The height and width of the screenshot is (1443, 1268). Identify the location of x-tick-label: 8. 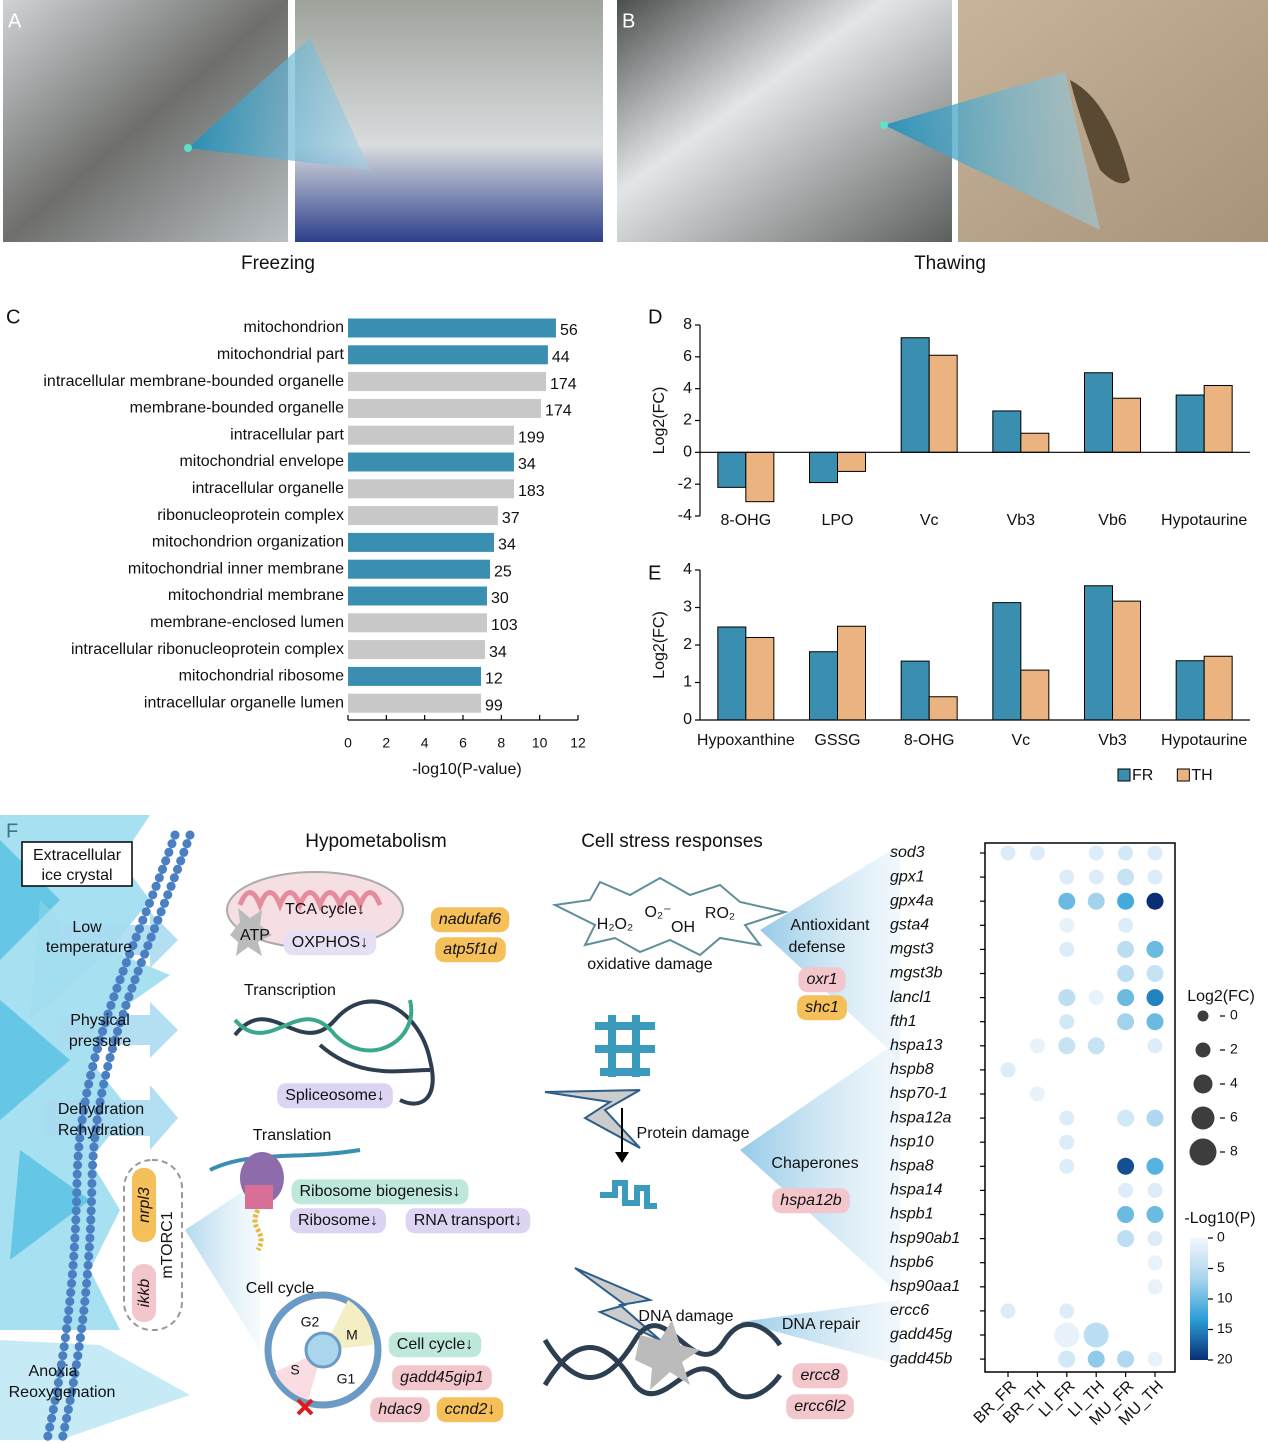
(501, 743).